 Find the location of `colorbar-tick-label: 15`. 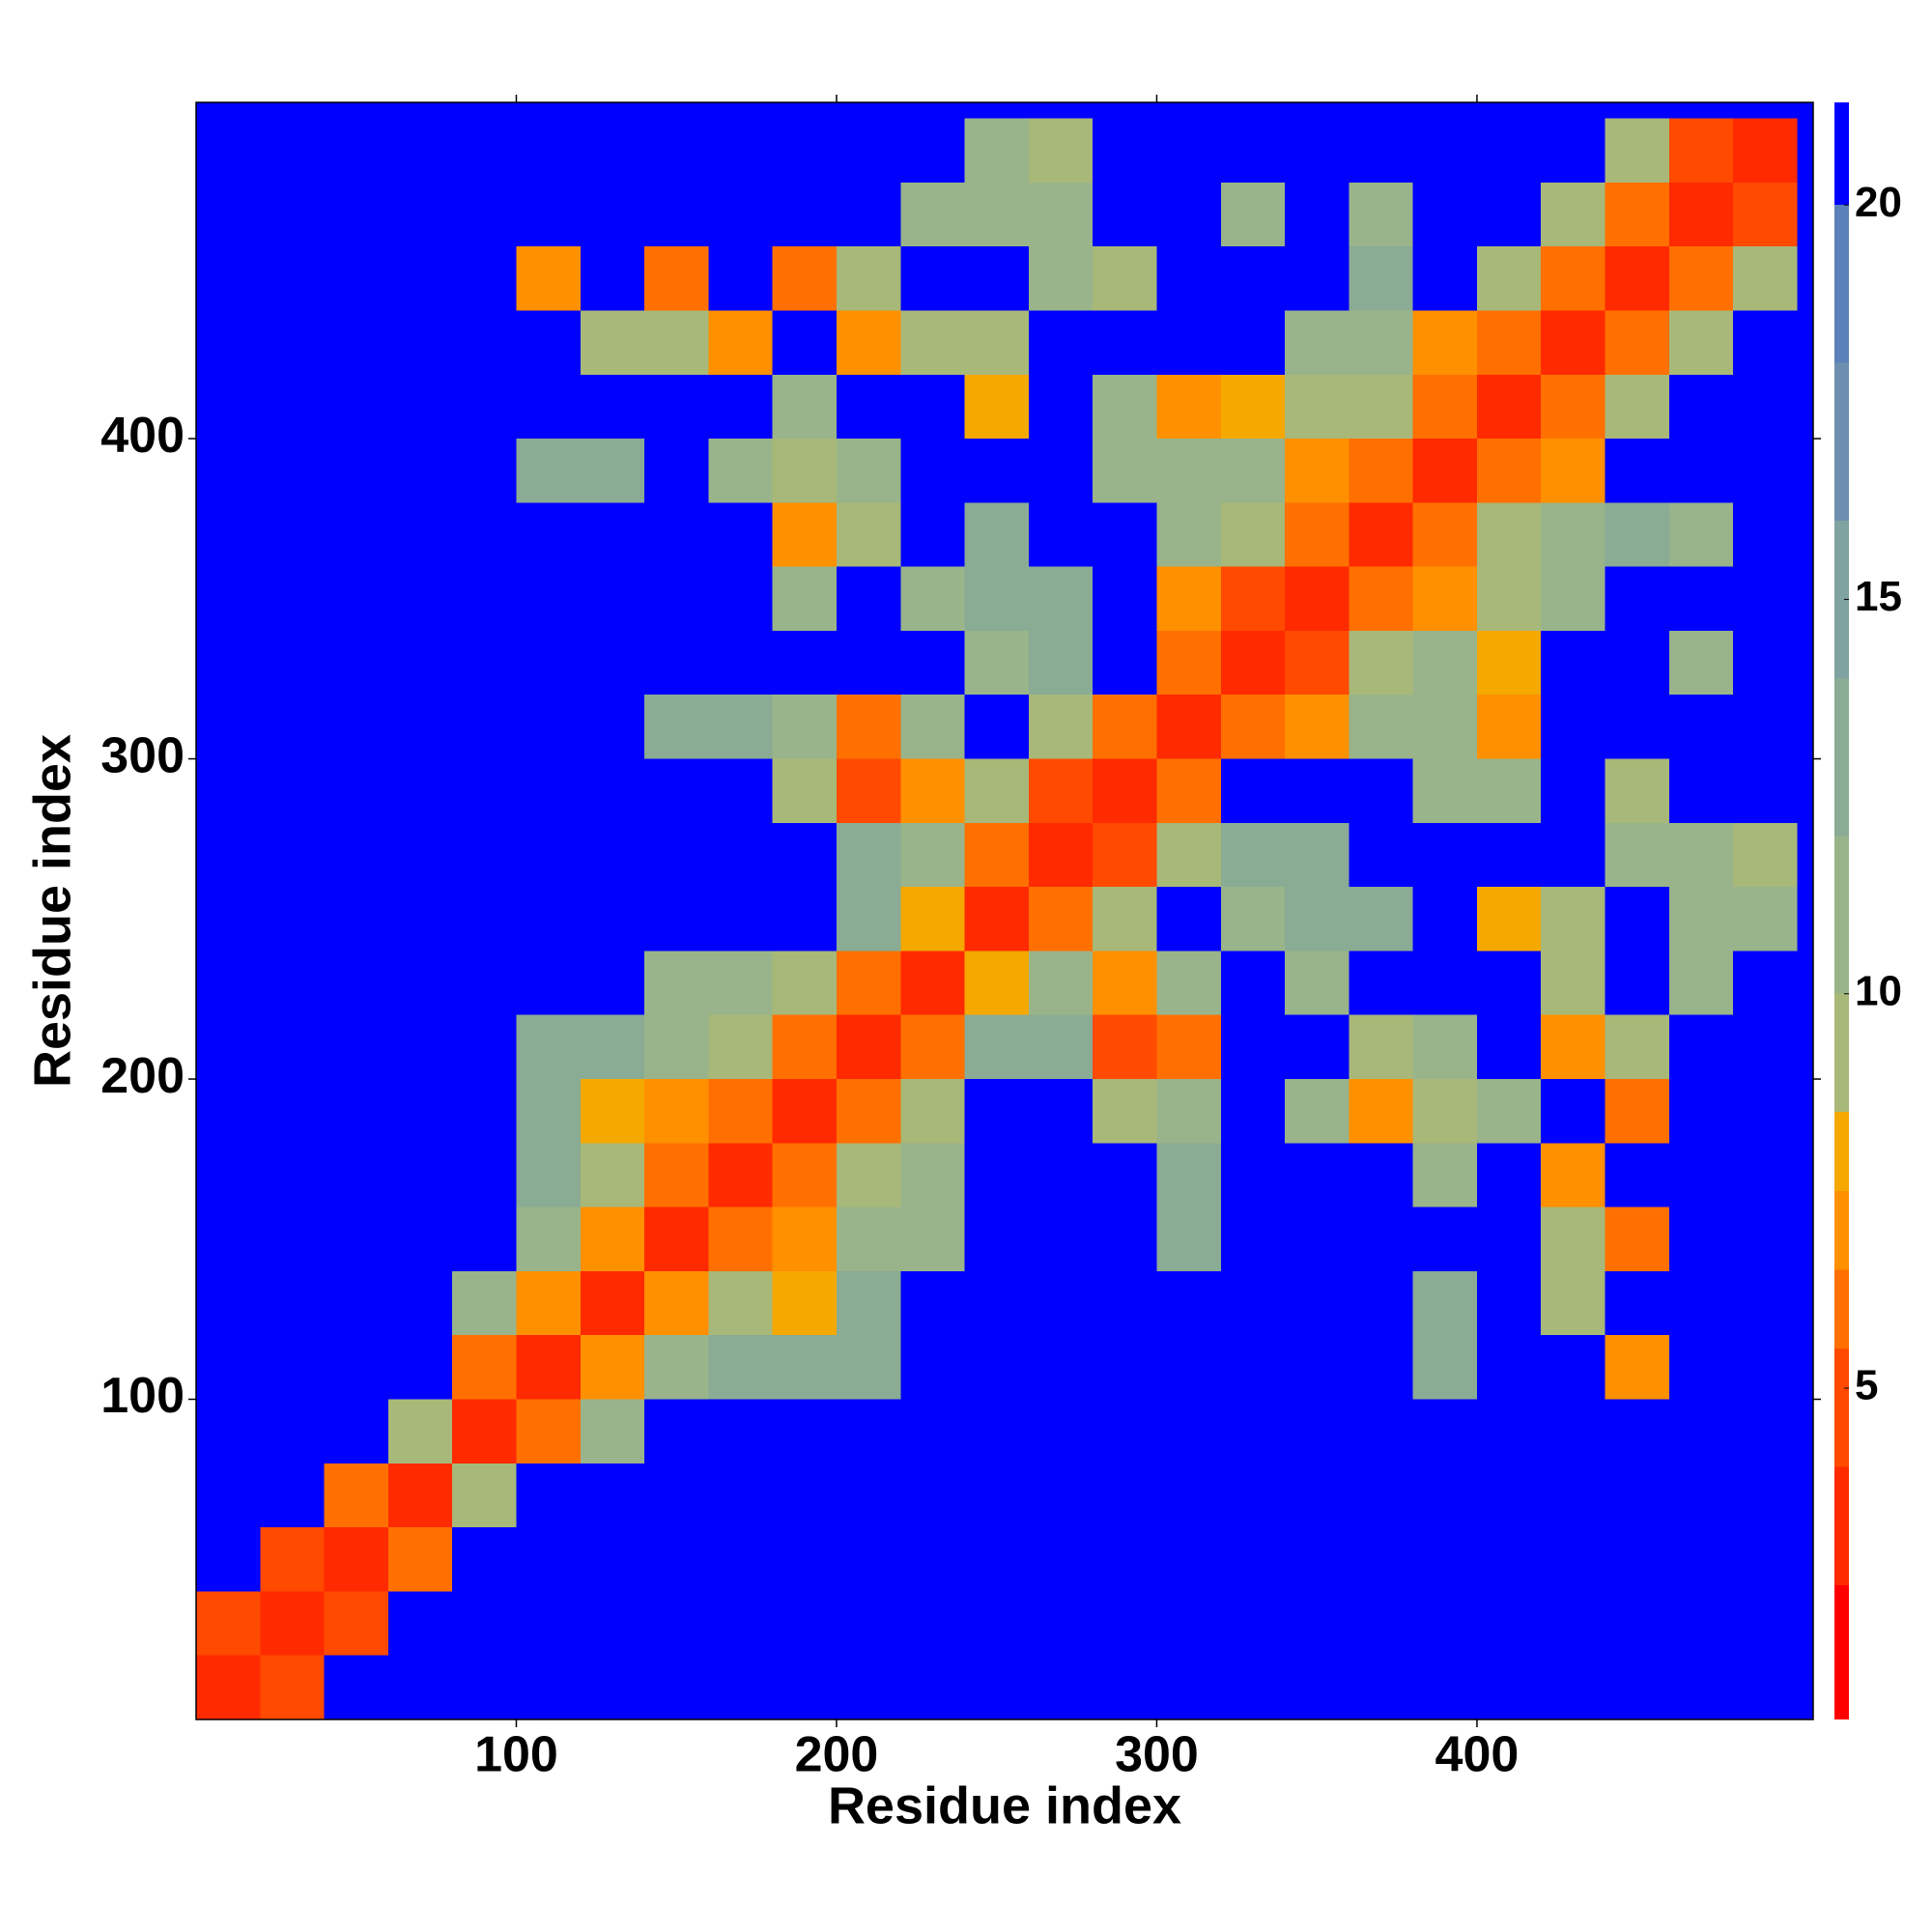

colorbar-tick-label: 15 is located at coordinates (1878, 596).